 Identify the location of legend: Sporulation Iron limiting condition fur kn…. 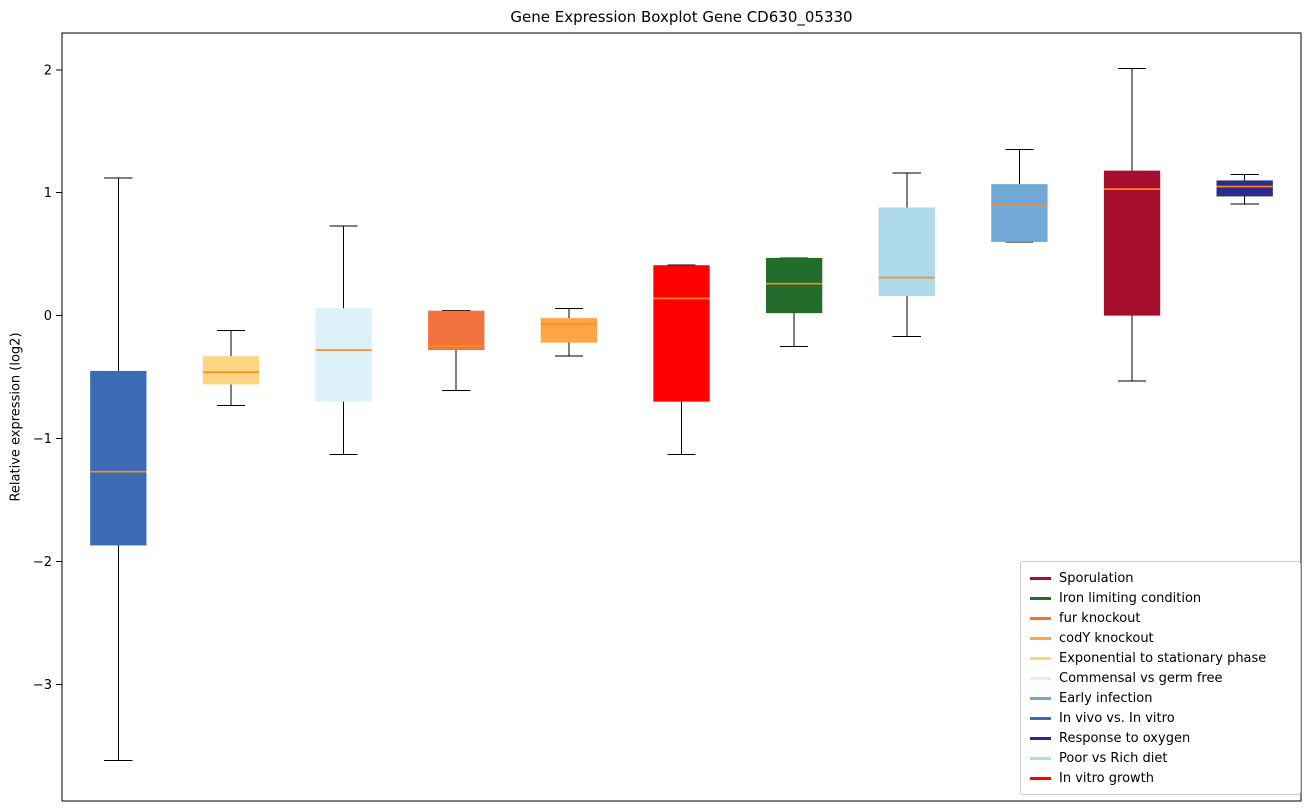
(1160, 678).